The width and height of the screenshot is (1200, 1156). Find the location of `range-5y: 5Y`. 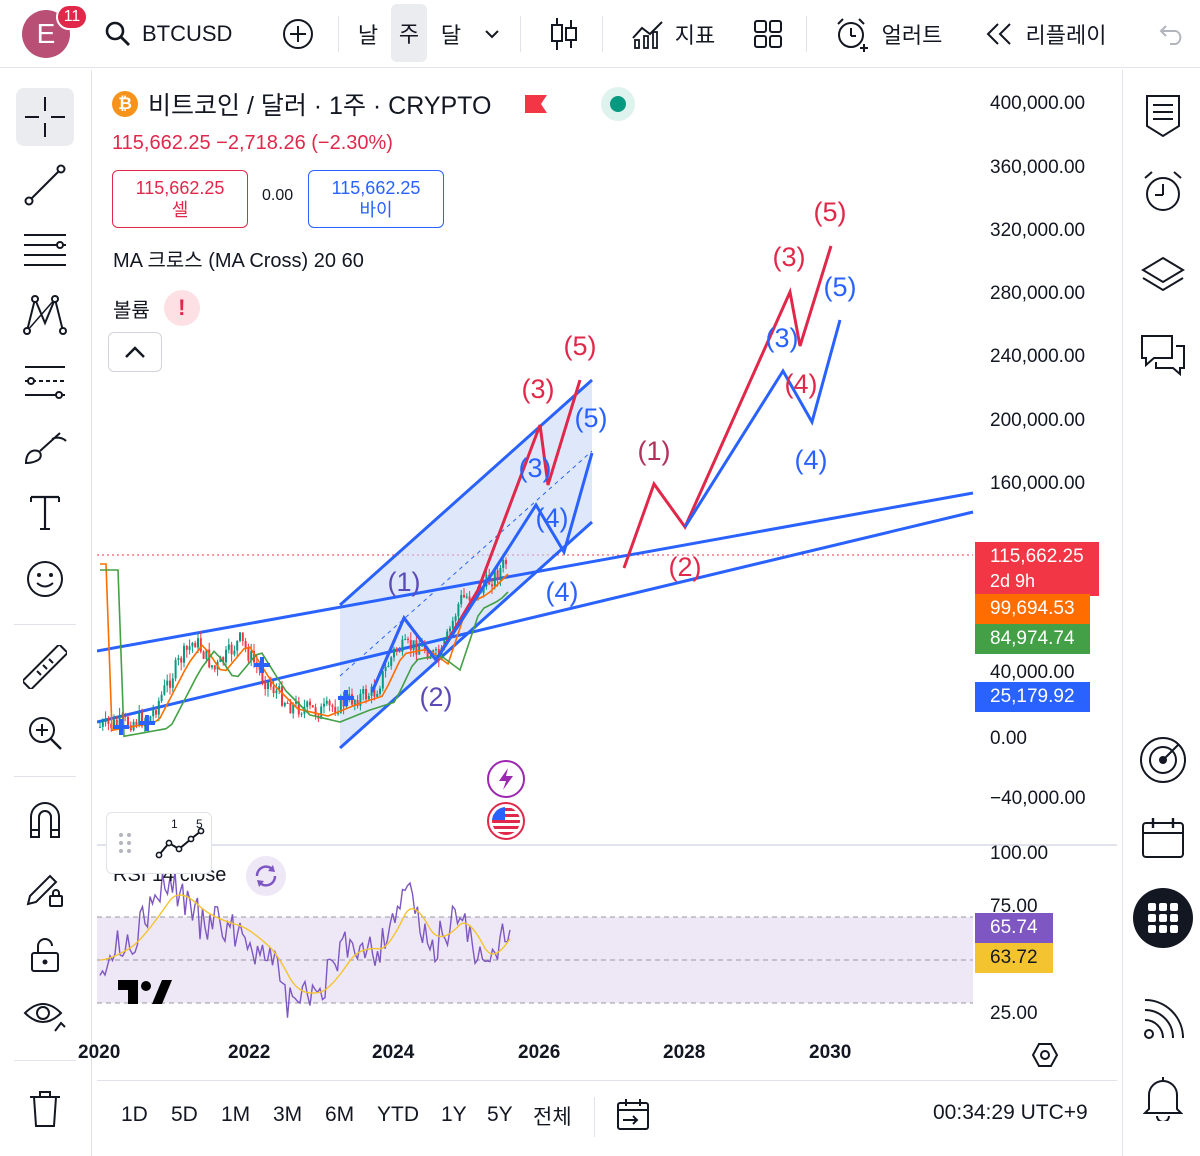

range-5y: 5Y is located at coordinates (500, 1114).